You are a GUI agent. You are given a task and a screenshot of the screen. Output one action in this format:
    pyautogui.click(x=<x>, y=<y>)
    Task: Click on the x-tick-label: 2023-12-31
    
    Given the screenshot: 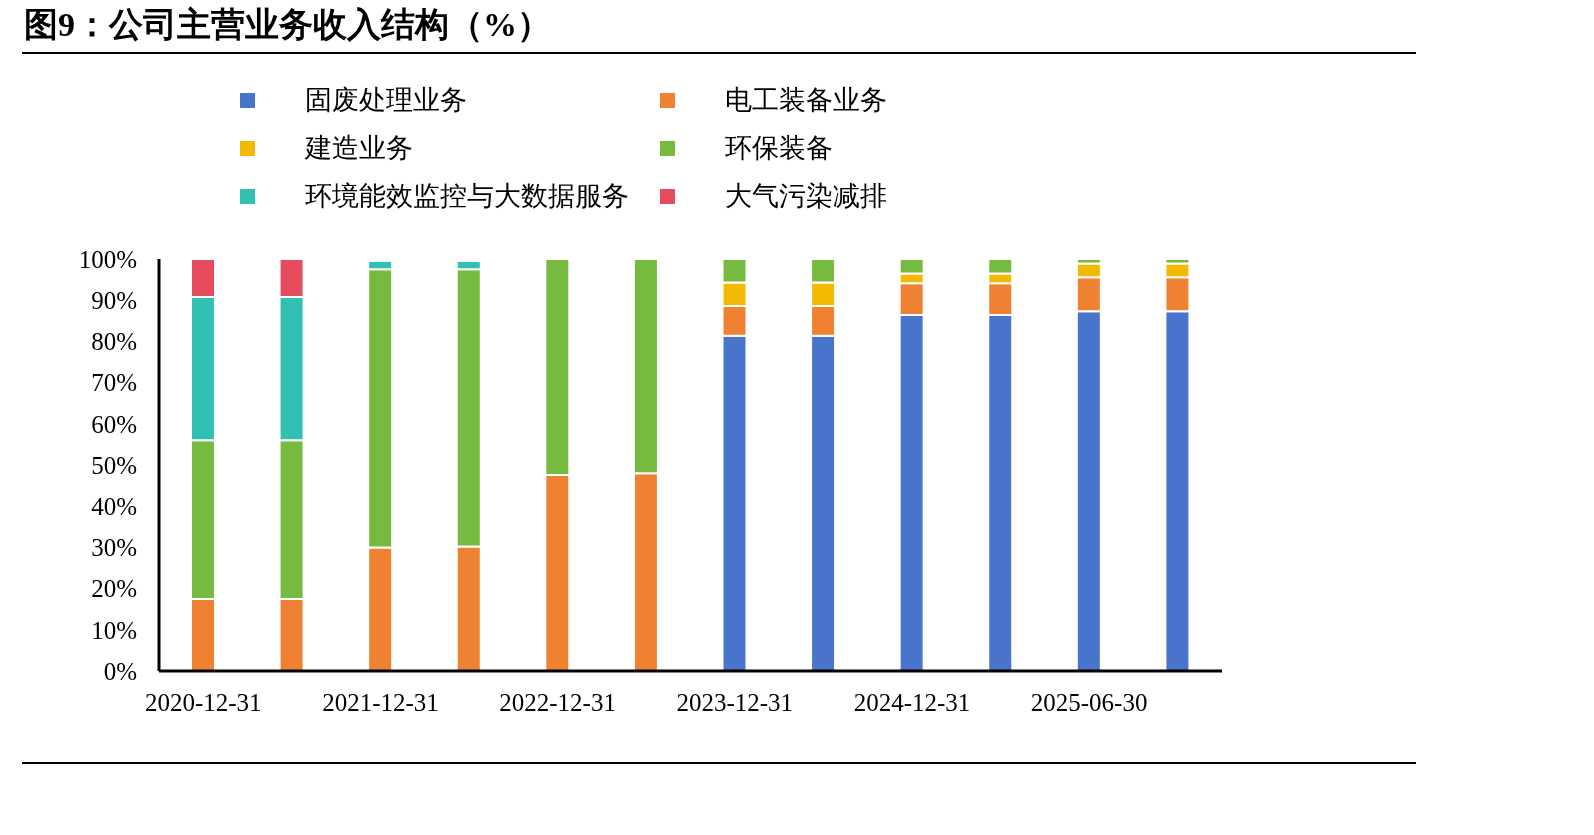 What is the action you would take?
    pyautogui.click(x=735, y=702)
    